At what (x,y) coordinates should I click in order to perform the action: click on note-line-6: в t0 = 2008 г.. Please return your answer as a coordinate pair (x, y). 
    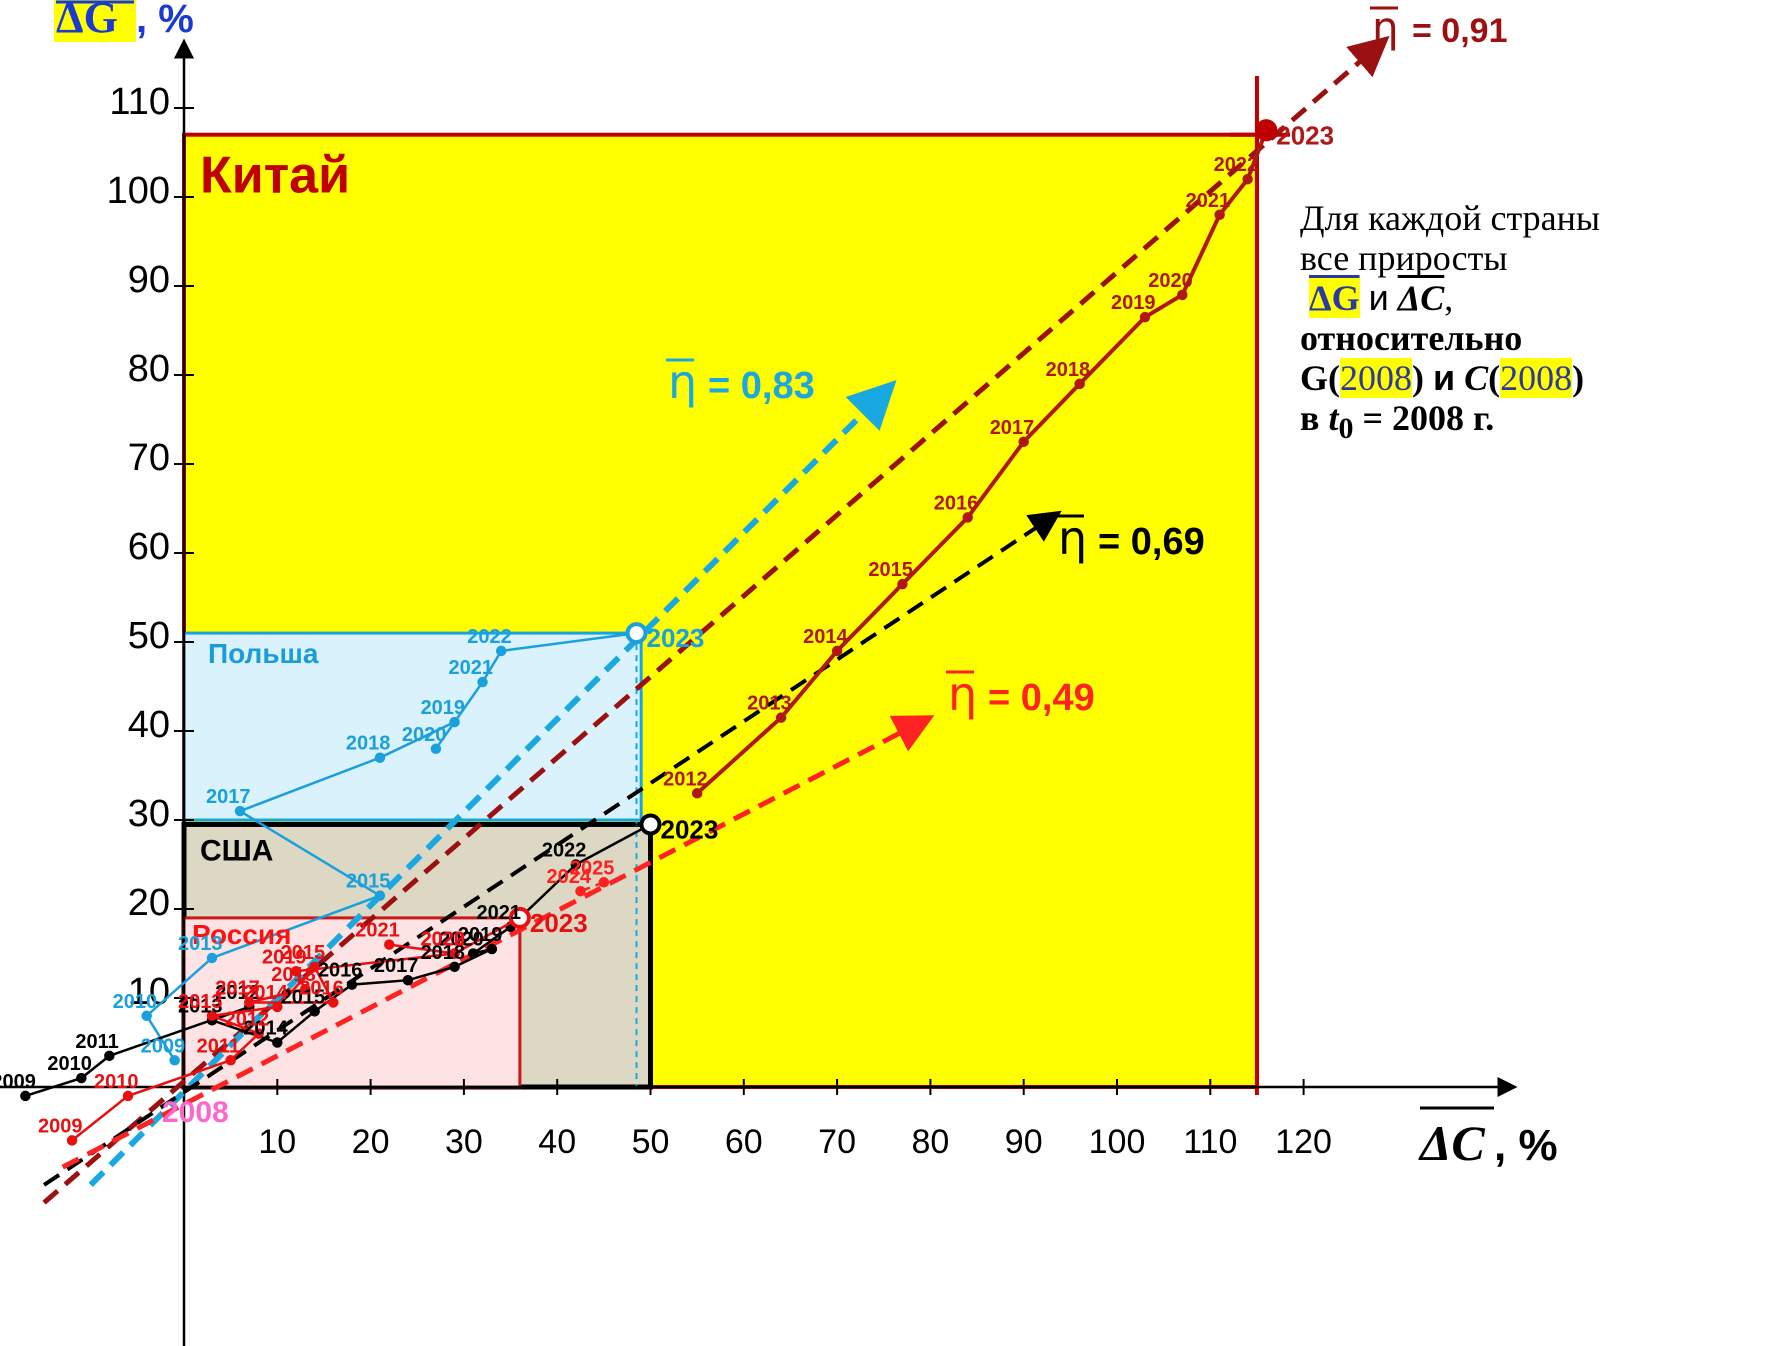
    Looking at the image, I should click on (1534, 423).